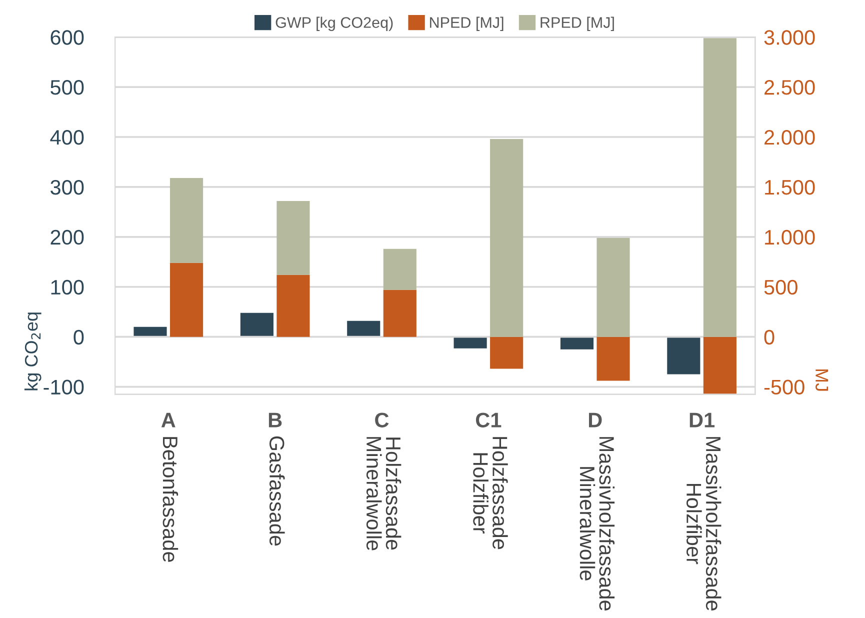 The height and width of the screenshot is (618, 865). Describe the element at coordinates (67, 37) in the screenshot. I see `y-tick-label: 600` at that location.